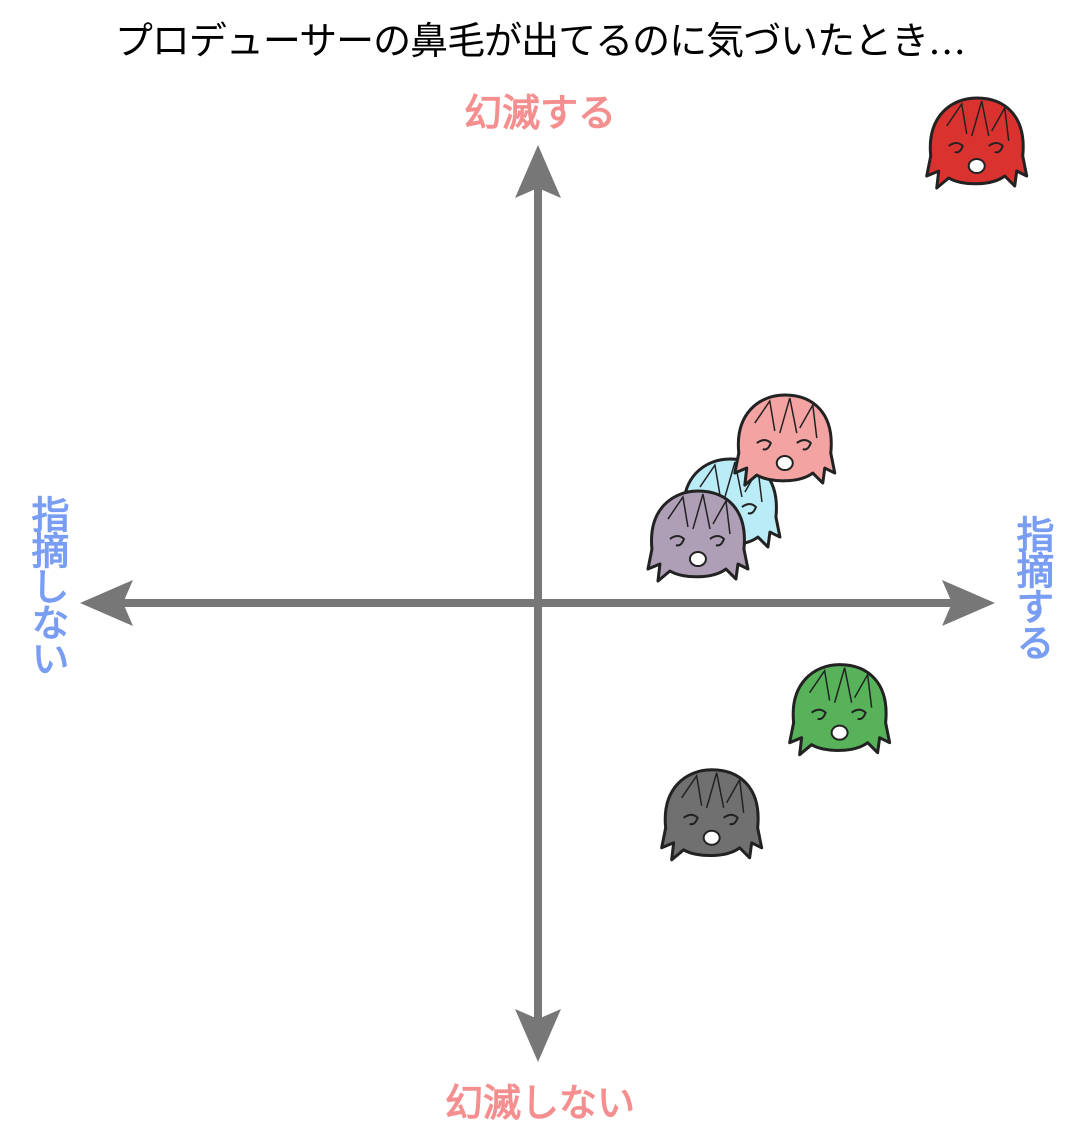 This screenshot has width=1080, height=1137. I want to click on axis-label-top: 幻滅する, so click(539, 113).